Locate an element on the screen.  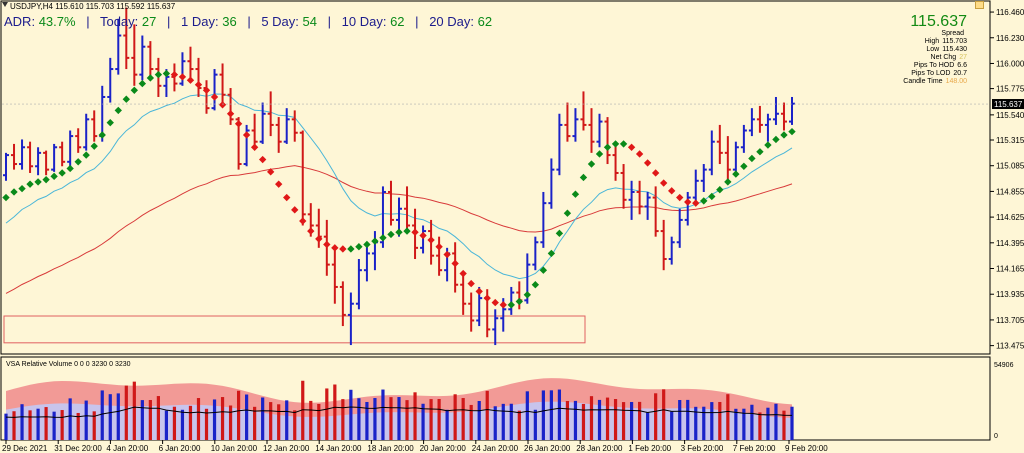
x-tick-label: 1 Feb 20:00 is located at coordinates (649, 448).